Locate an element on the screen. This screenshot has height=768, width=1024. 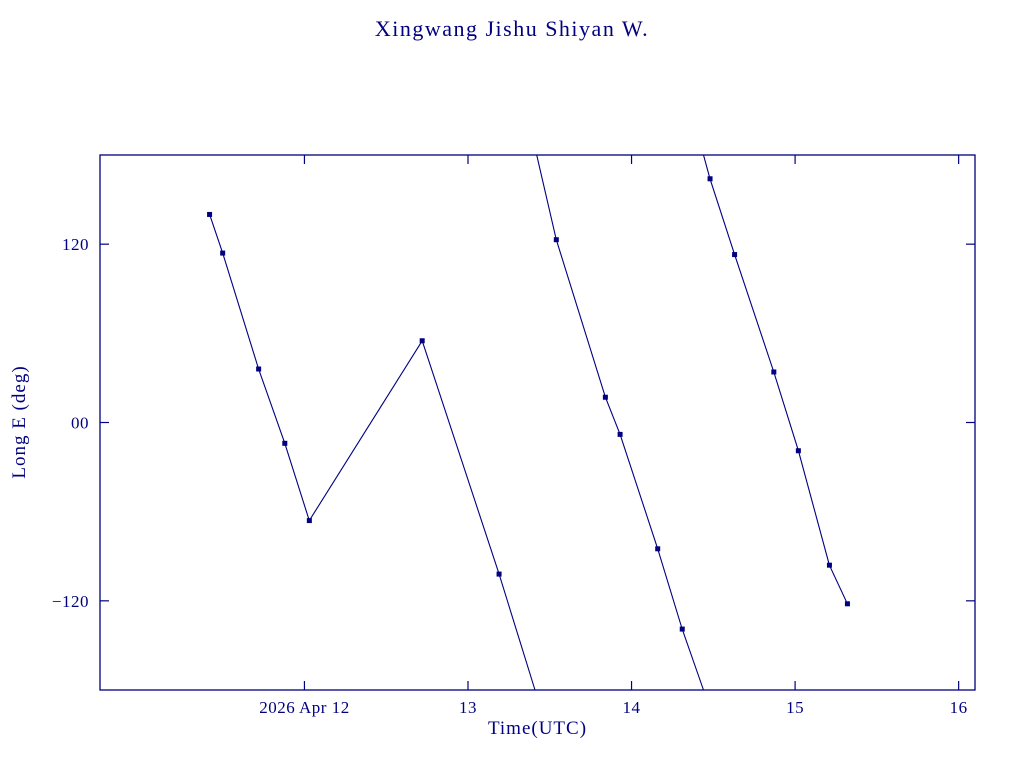
x-tick-label: 14 is located at coordinates (632, 707).